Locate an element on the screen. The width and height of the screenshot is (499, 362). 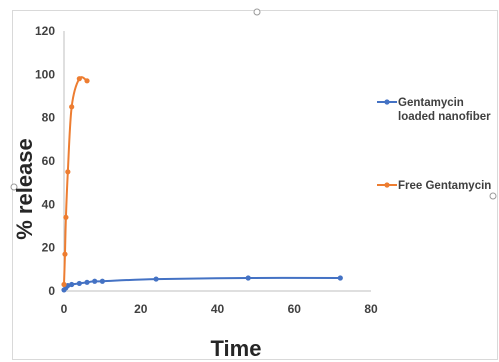
legend-label: Free Gentamycin is located at coordinates (444, 186).